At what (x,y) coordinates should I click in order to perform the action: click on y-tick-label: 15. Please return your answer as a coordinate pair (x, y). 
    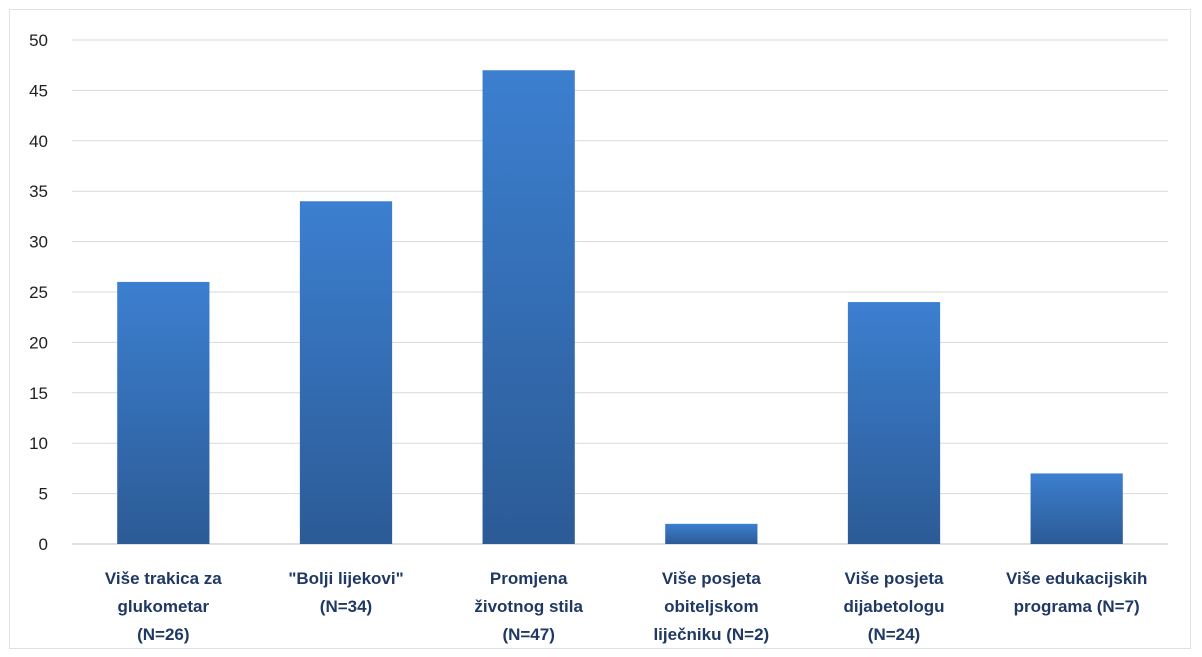
    Looking at the image, I should click on (38, 393).